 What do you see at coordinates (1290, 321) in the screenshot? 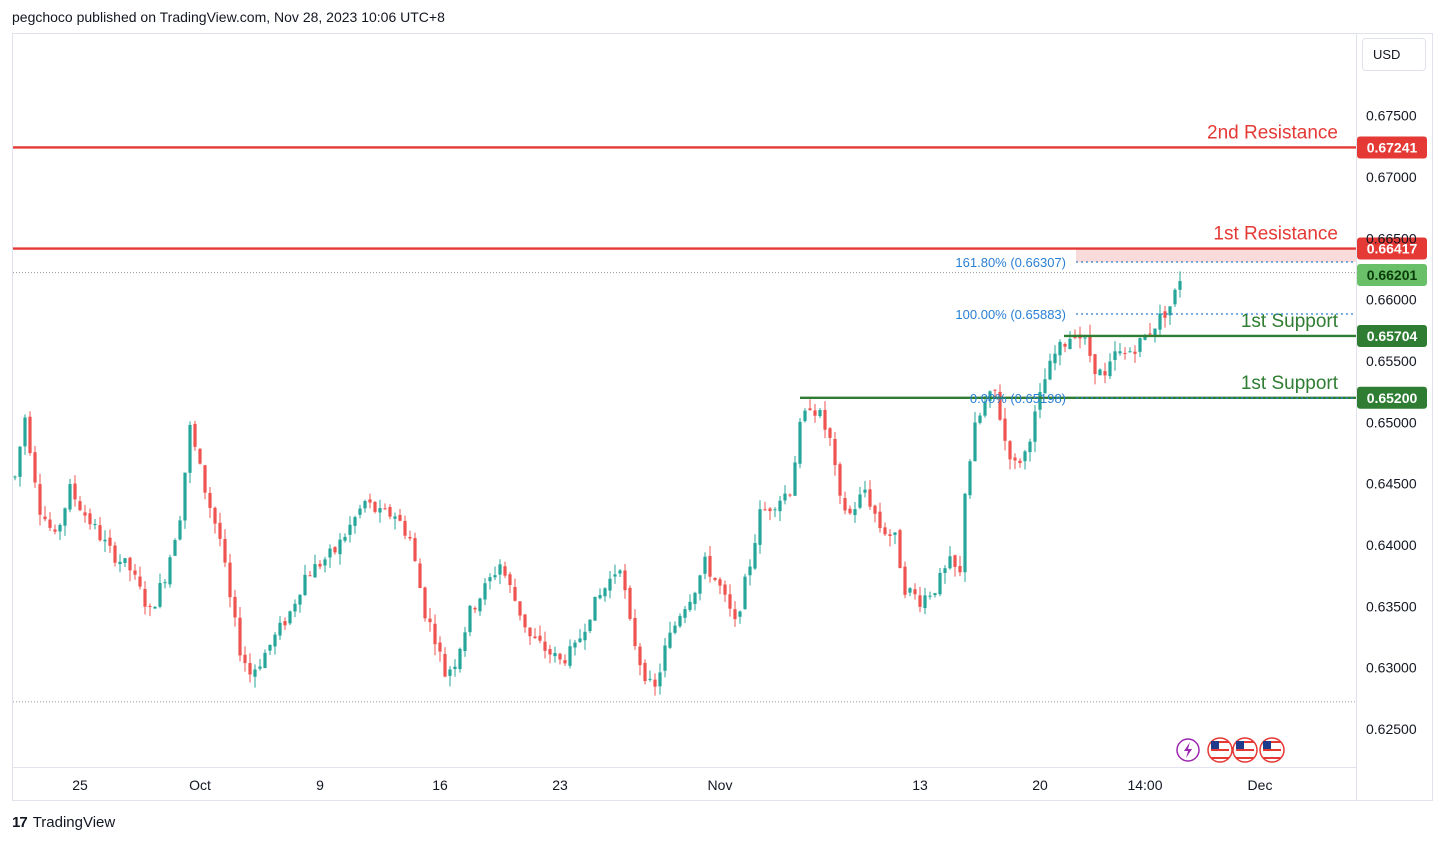
I see `support-label: 1st Support` at bounding box center [1290, 321].